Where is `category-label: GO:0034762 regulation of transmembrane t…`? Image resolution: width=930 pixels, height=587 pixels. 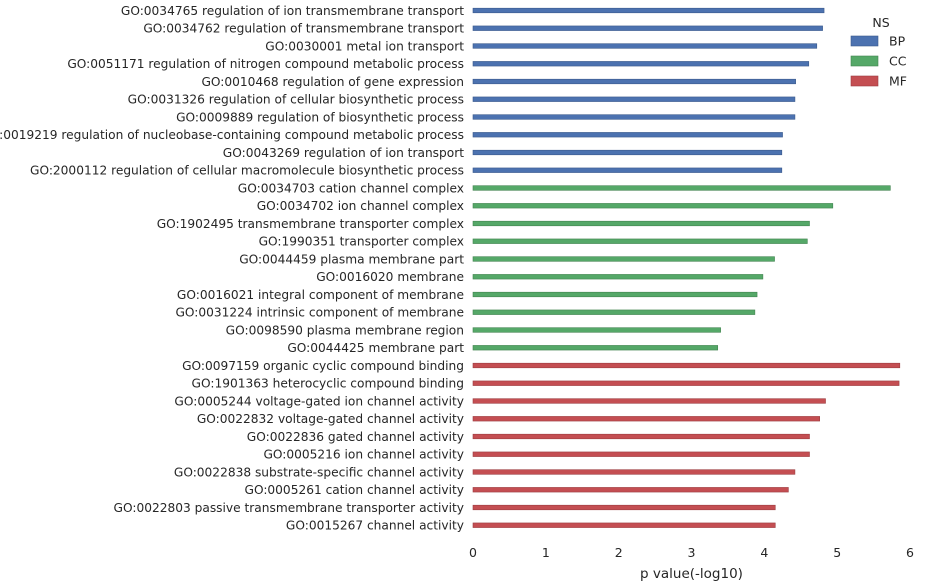
category-label: GO:0034762 regulation of transmembrane t… is located at coordinates (303, 29).